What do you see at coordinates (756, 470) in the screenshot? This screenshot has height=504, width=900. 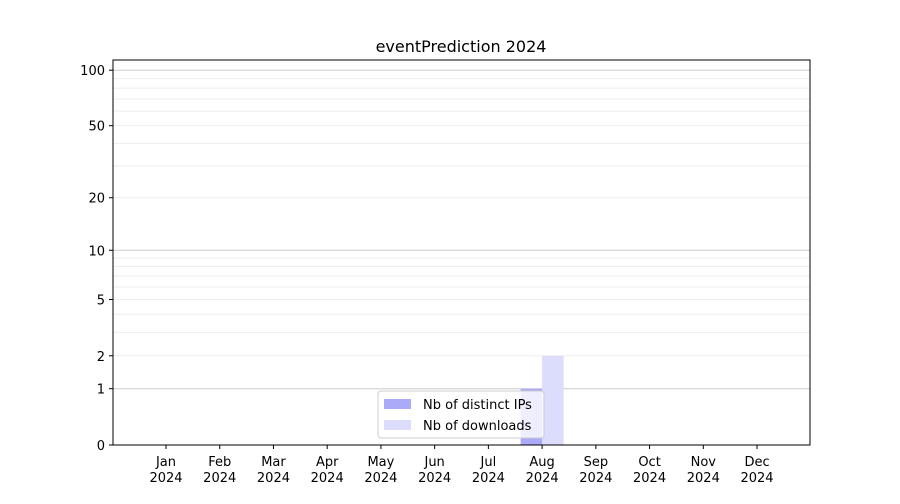 I see `x-tick-label: Dec 2024` at bounding box center [756, 470].